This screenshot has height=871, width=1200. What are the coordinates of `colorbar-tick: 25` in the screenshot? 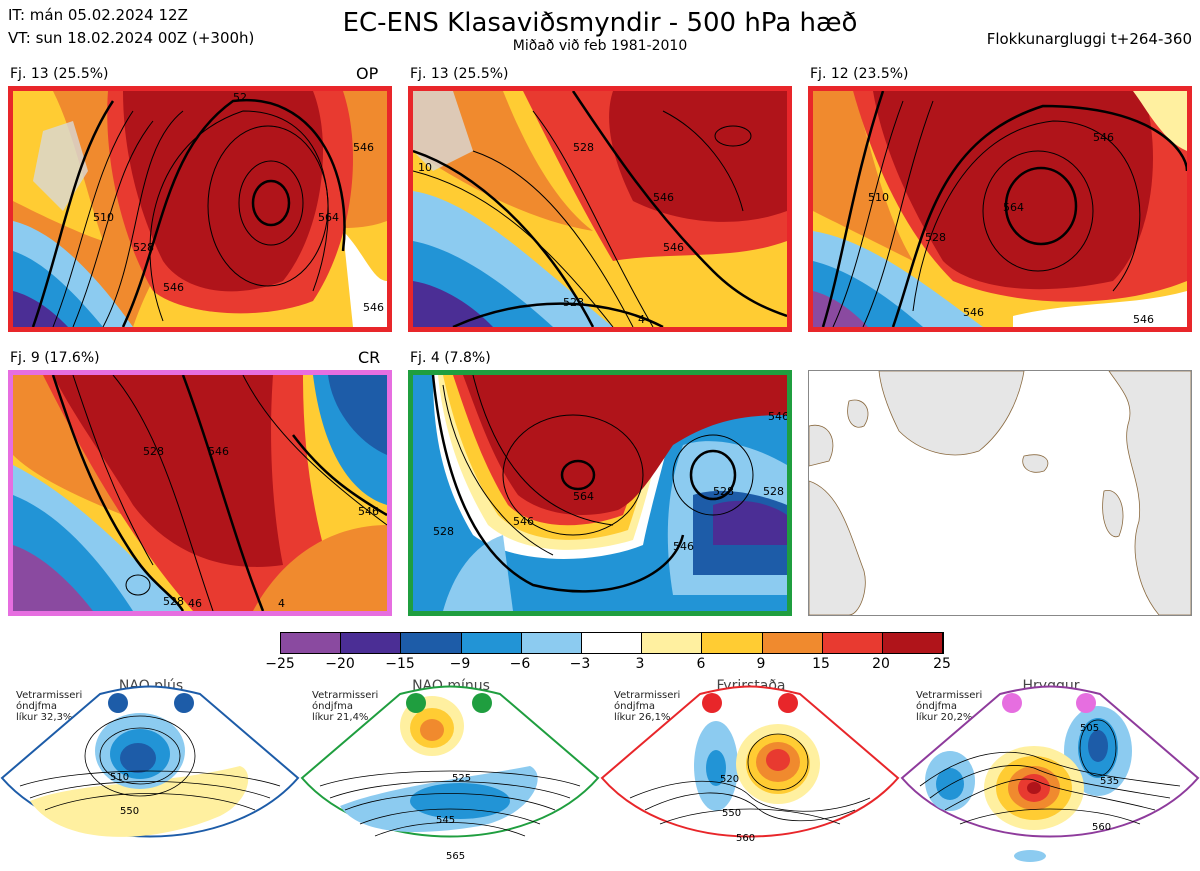 It's located at (942, 664).